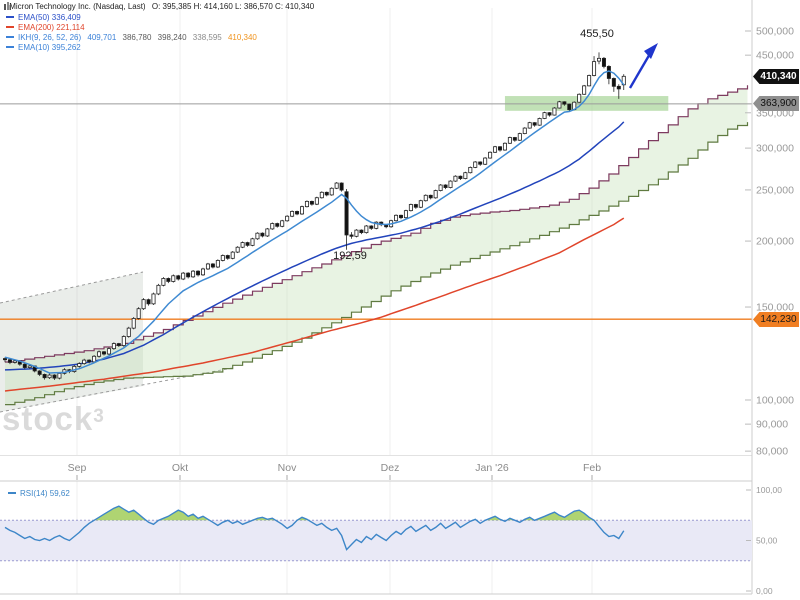 The height and width of the screenshot is (600, 800). What do you see at coordinates (390, 468) in the screenshot?
I see `x-axis-month-label: Dez` at bounding box center [390, 468].